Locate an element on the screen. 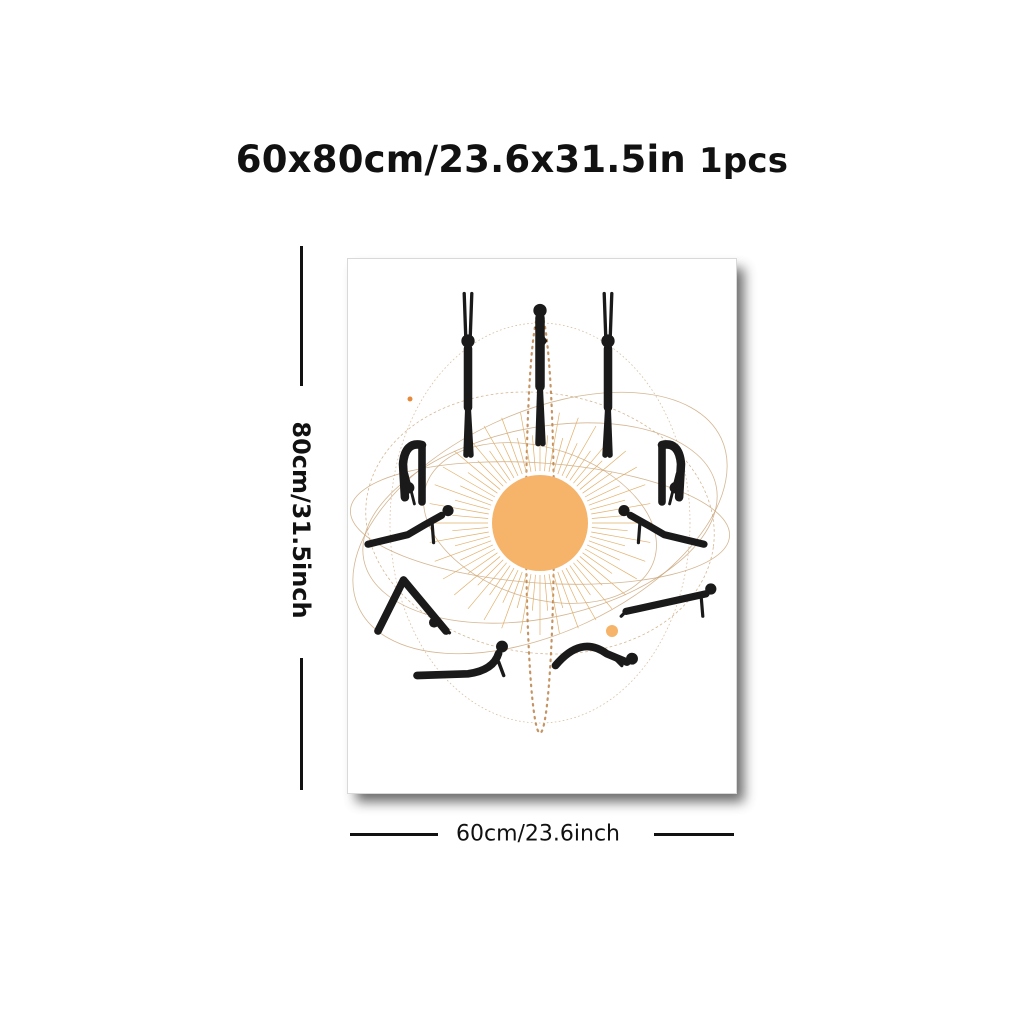 This screenshot has height=1024, width=1024. accent-dot-orange is located at coordinates (612, 631).